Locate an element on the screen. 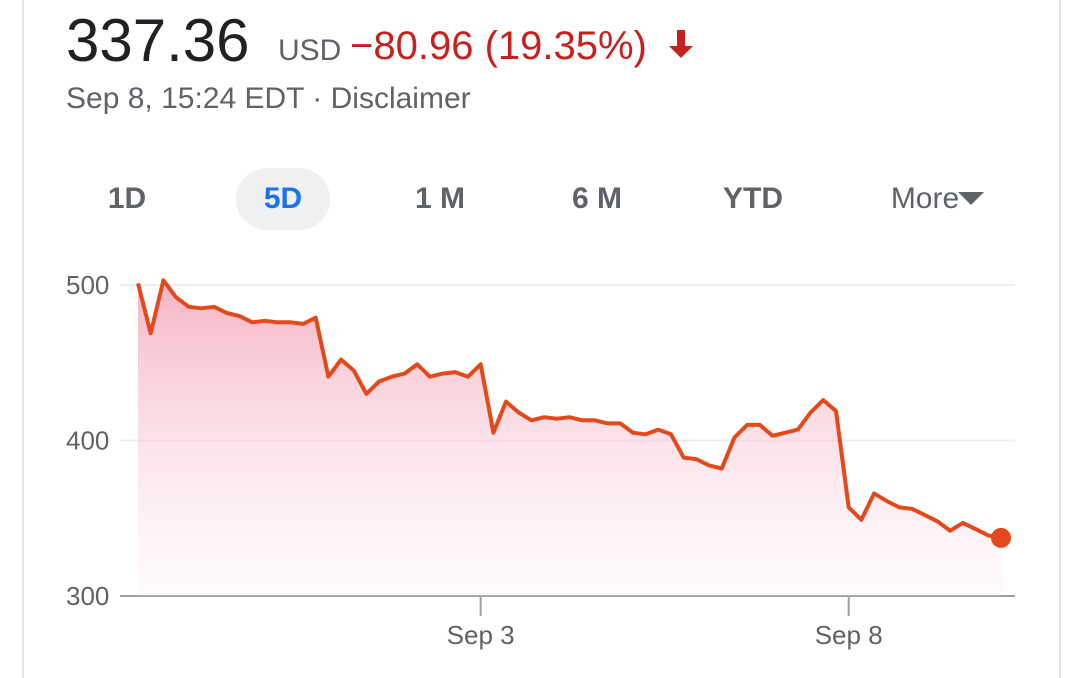  change: −80.96 (19.35%) is located at coordinates (524, 46).